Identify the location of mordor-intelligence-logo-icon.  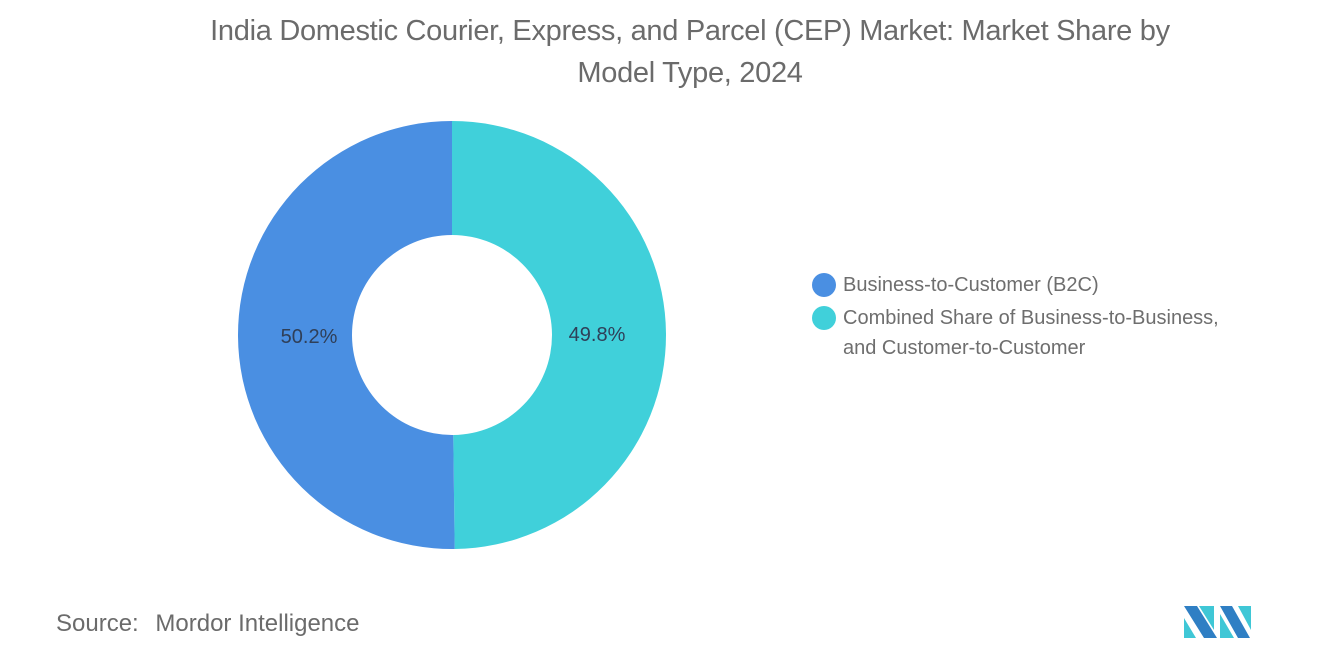
(1217, 622).